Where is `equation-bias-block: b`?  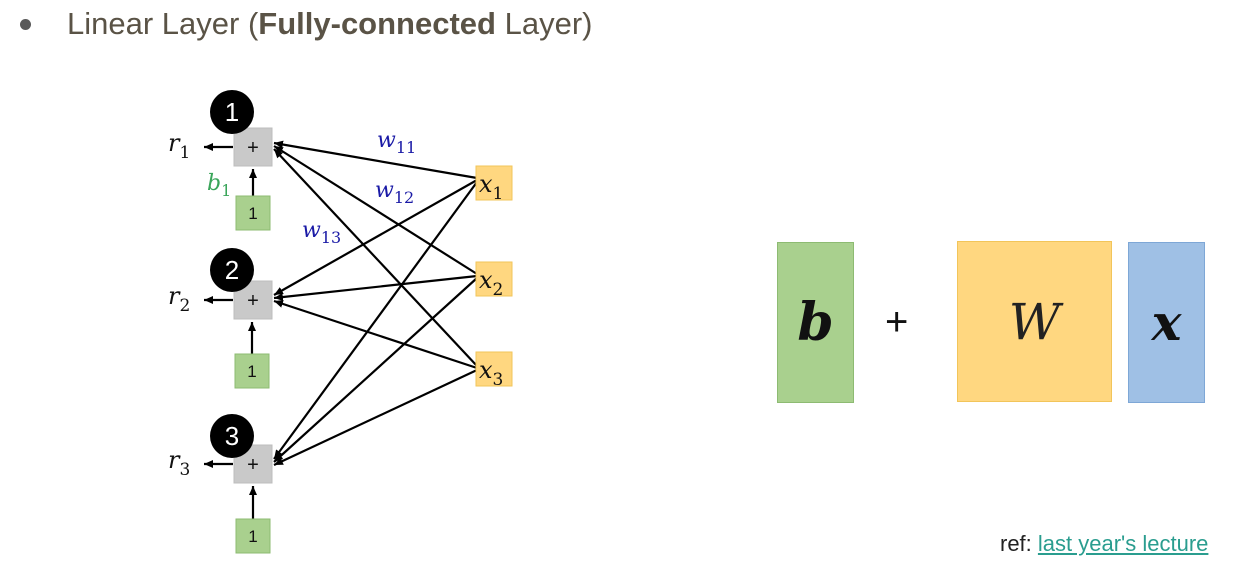 equation-bias-block: b is located at coordinates (815, 322).